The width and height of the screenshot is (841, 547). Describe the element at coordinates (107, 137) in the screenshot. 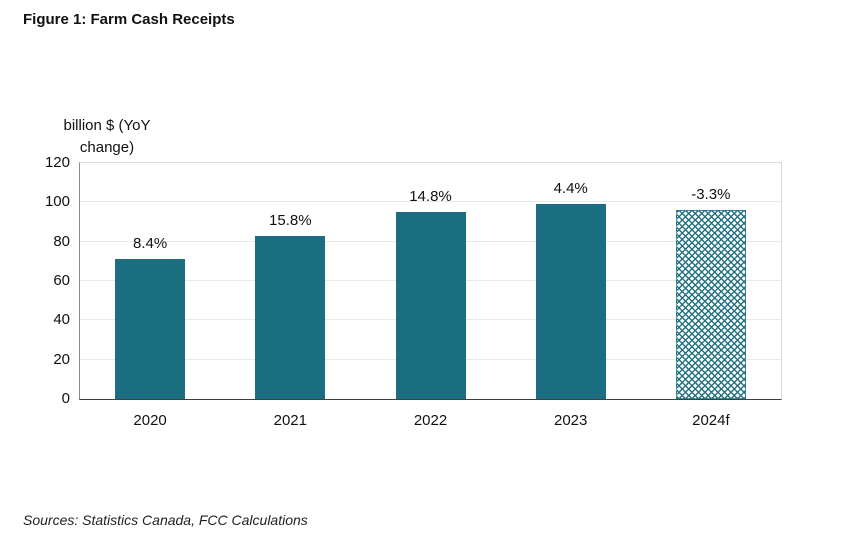

I see `y-axis-label: billion $ (YoY change)` at that location.